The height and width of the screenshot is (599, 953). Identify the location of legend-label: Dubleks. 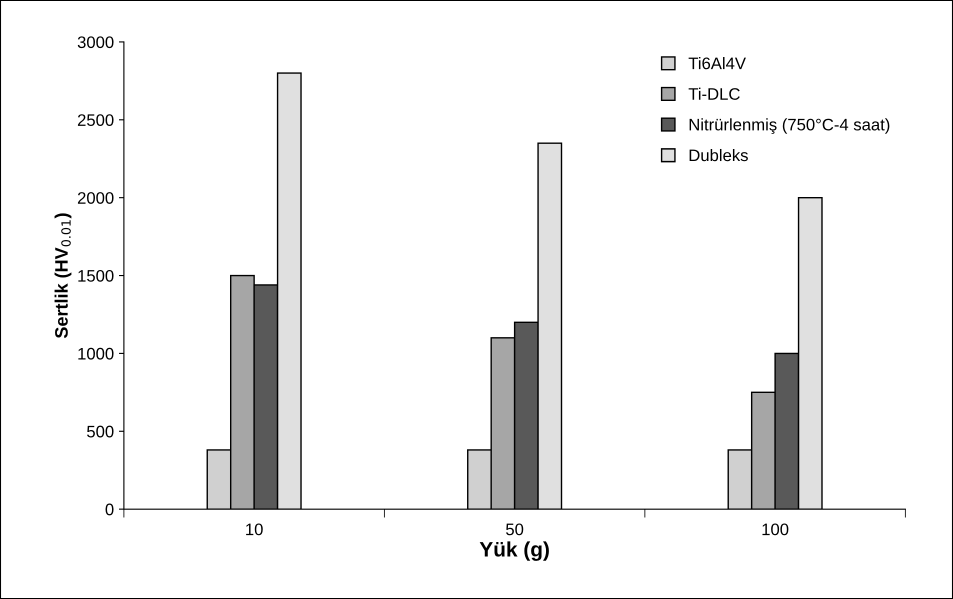
(719, 155).